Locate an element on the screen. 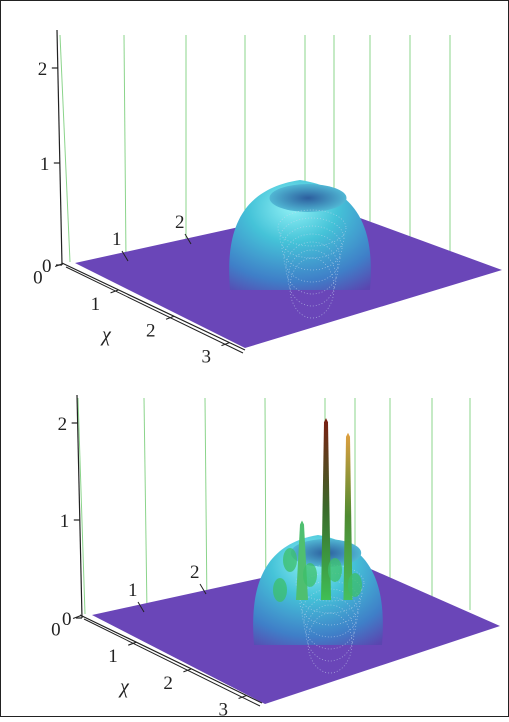  spikes is located at coordinates (317, 510).